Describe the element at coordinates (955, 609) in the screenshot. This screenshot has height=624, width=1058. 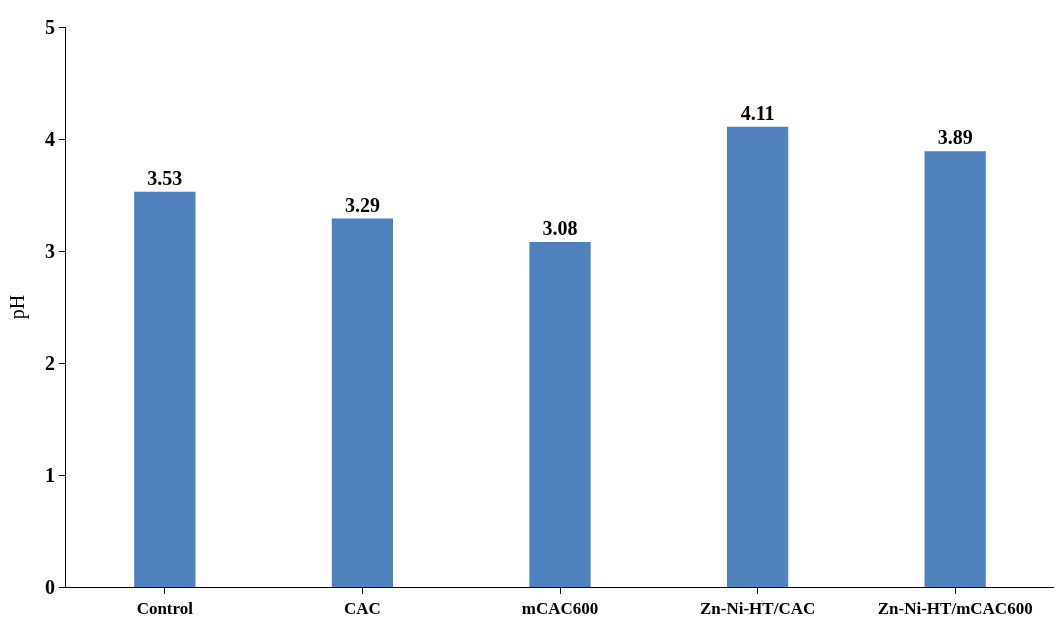
I see `x-tick-label: Zn-Ni-HT/mCAC600` at that location.